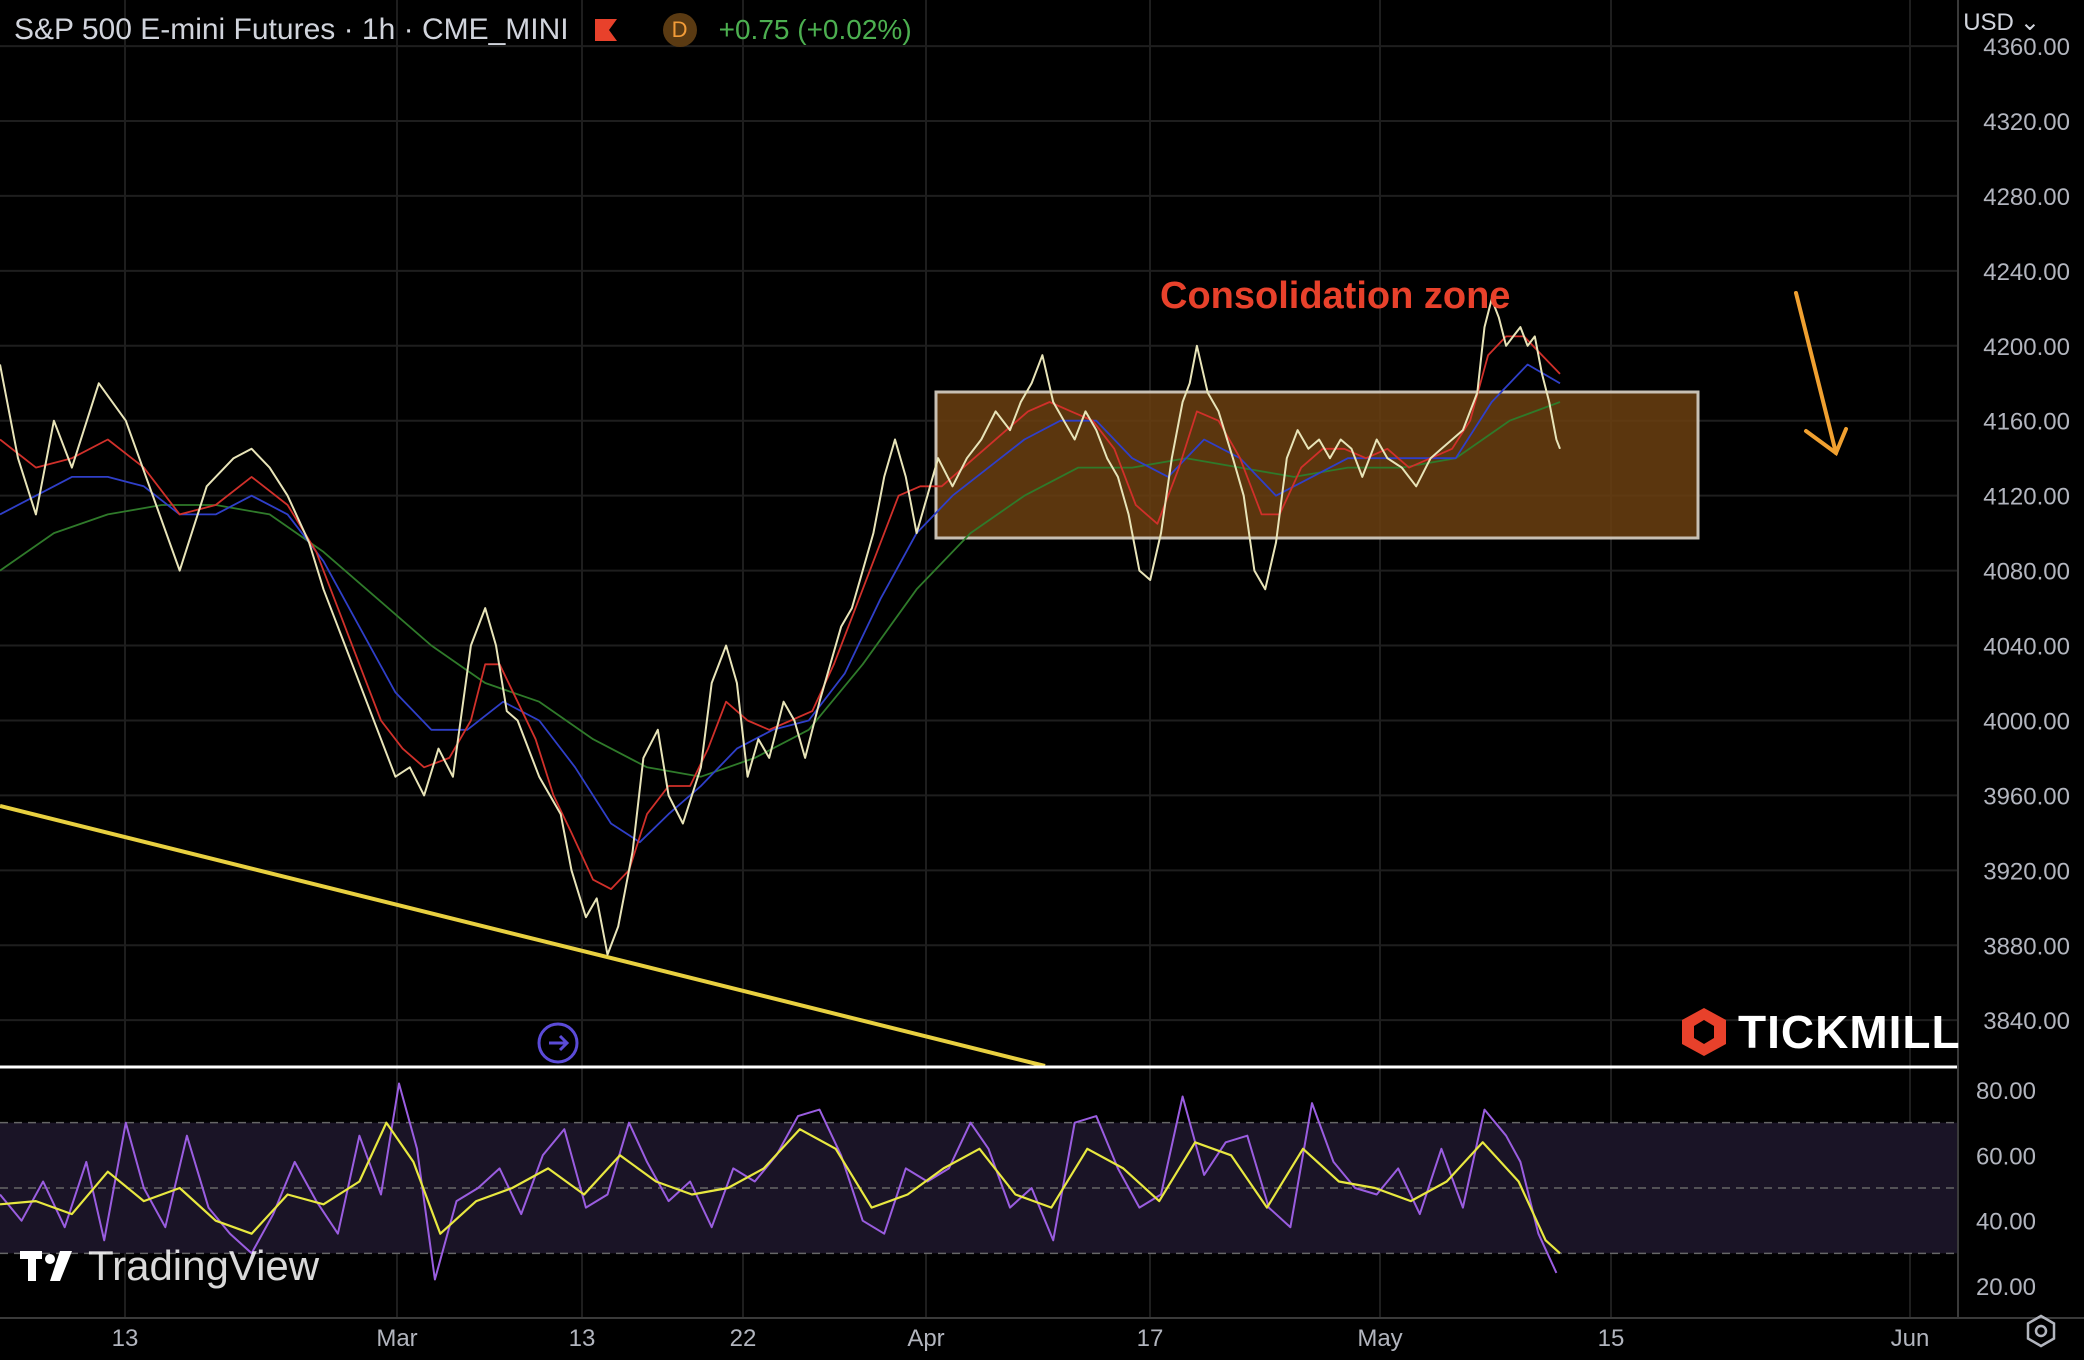 This screenshot has height=1360, width=2084. What do you see at coordinates (2026, 796) in the screenshot?
I see `price-tick-label: 3960.00` at bounding box center [2026, 796].